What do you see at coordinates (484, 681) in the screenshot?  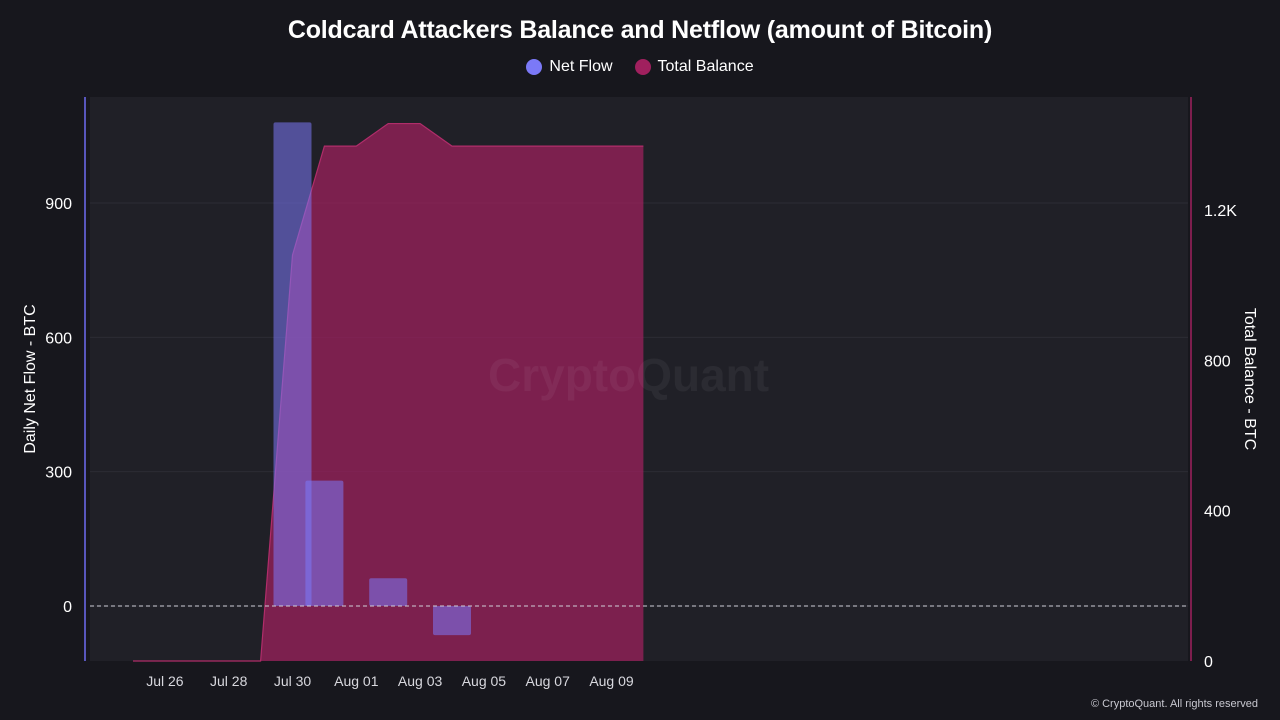 I see `x-tick-label-5: Aug 05` at bounding box center [484, 681].